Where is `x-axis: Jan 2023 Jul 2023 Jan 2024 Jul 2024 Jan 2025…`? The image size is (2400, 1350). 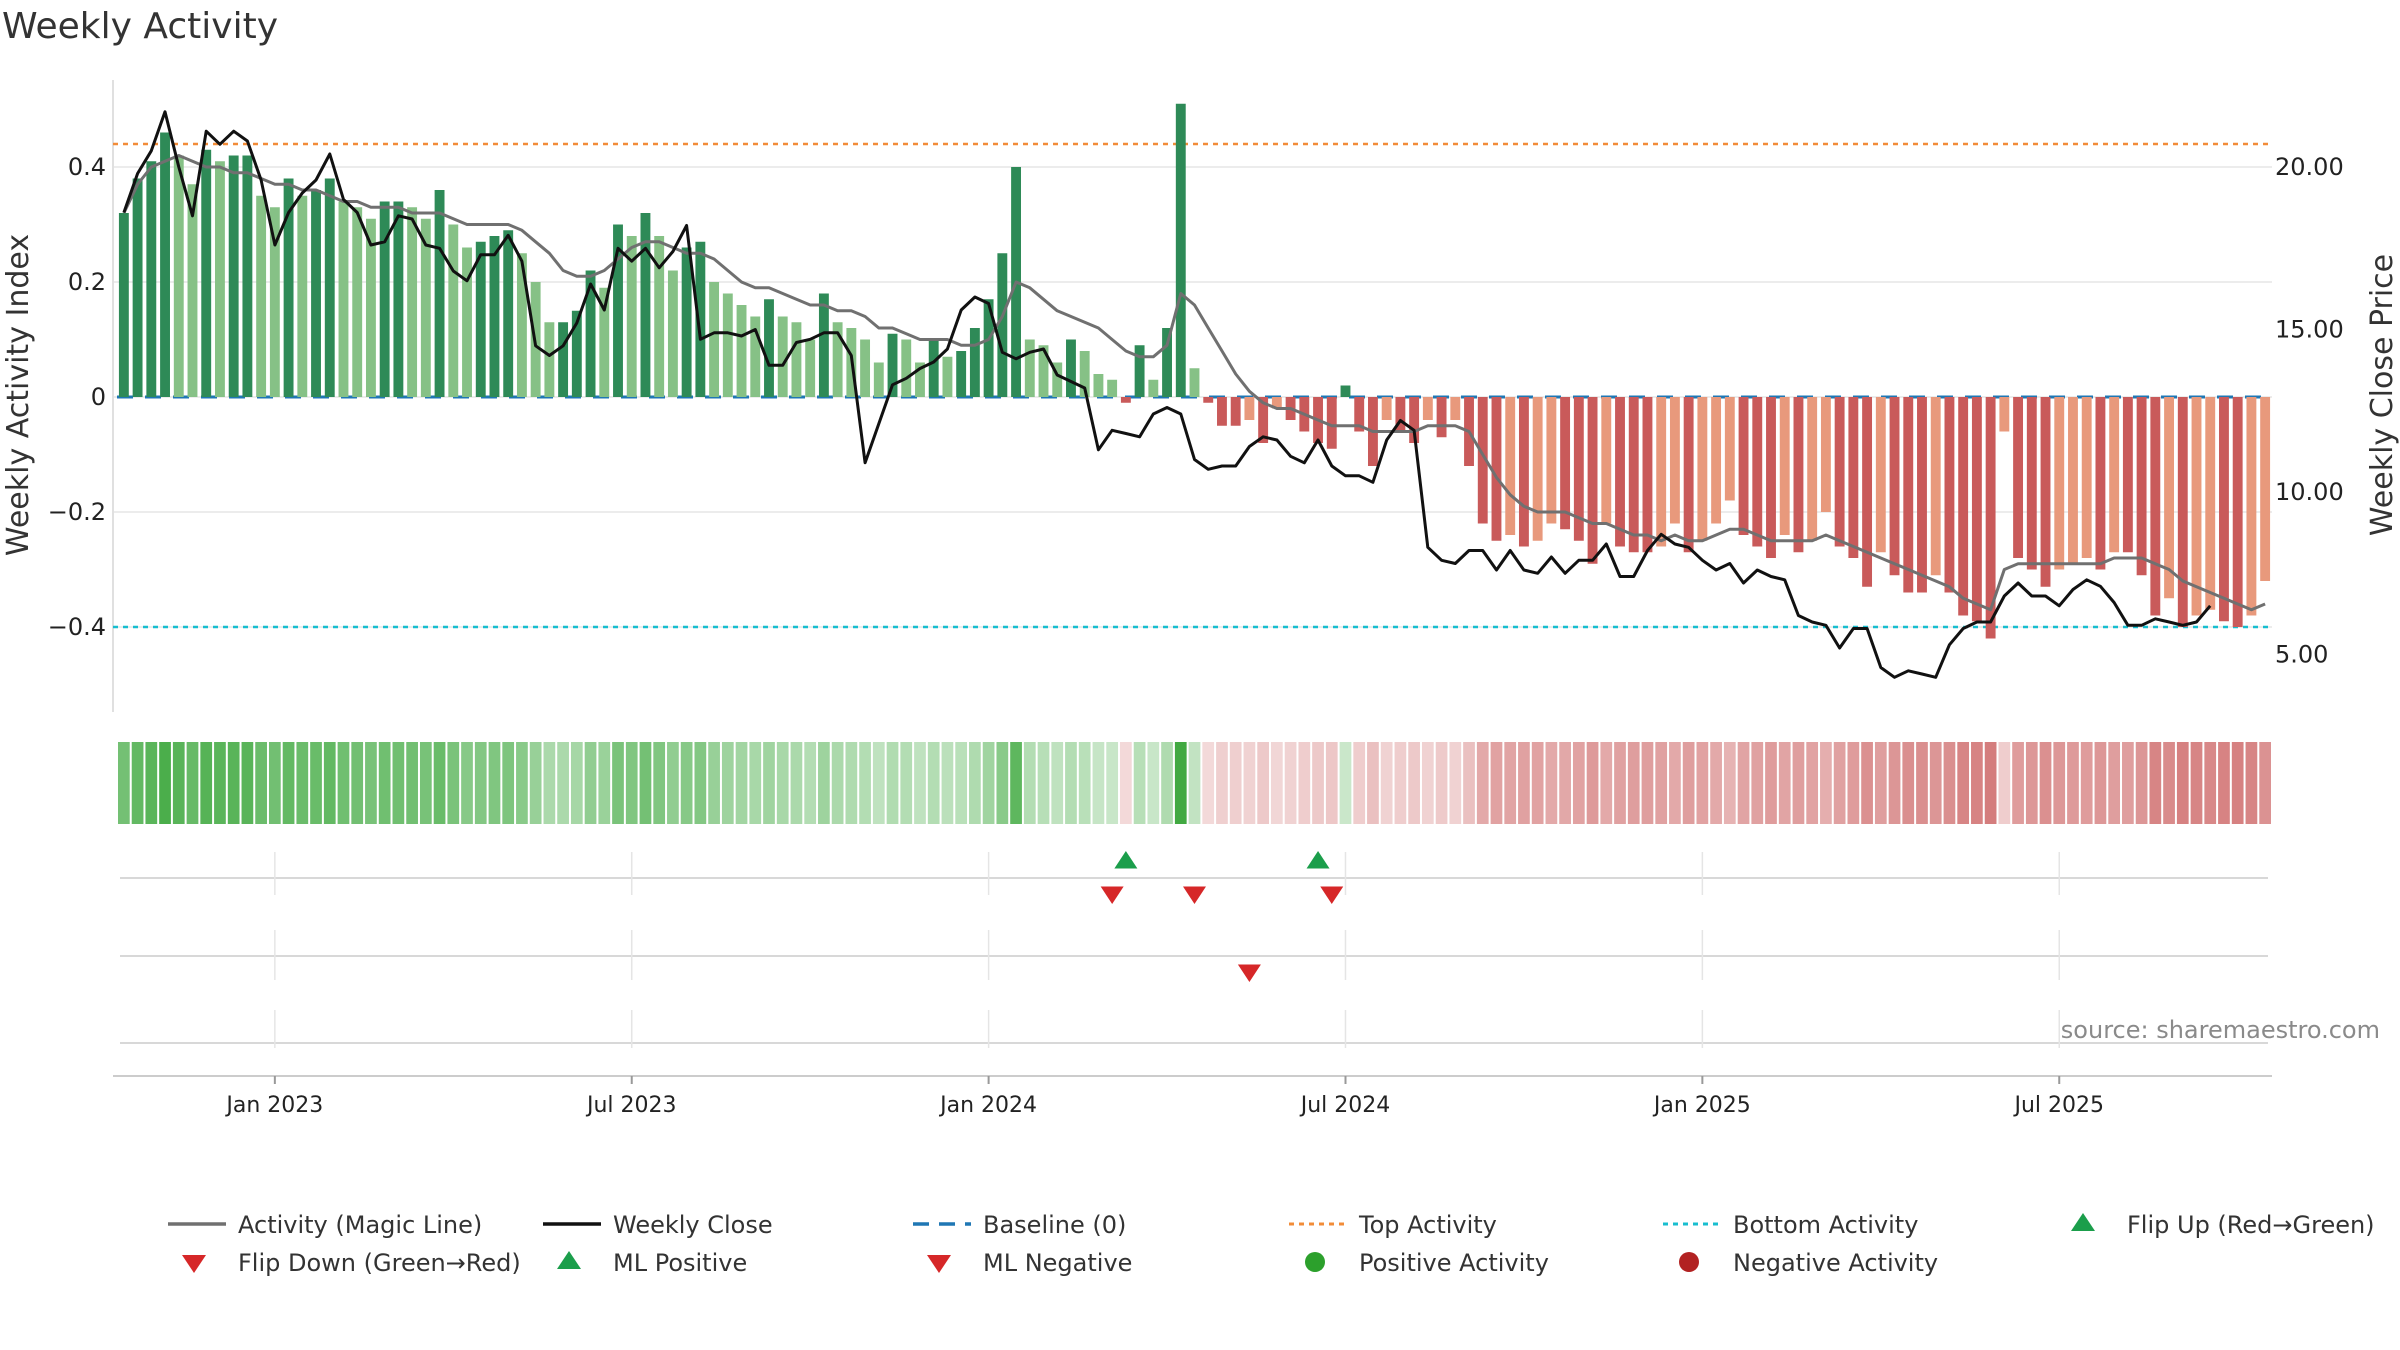
x-axis: Jan 2023 Jul 2023 Jan 2024 Jul 2024 Jan 2025… is located at coordinates (1192, 1096).